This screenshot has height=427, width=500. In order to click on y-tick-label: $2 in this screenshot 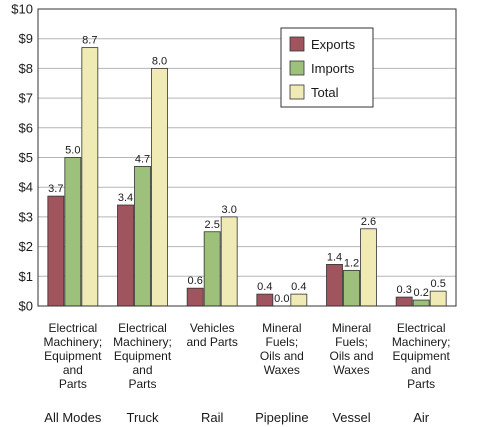, I will do `click(26, 246)`.